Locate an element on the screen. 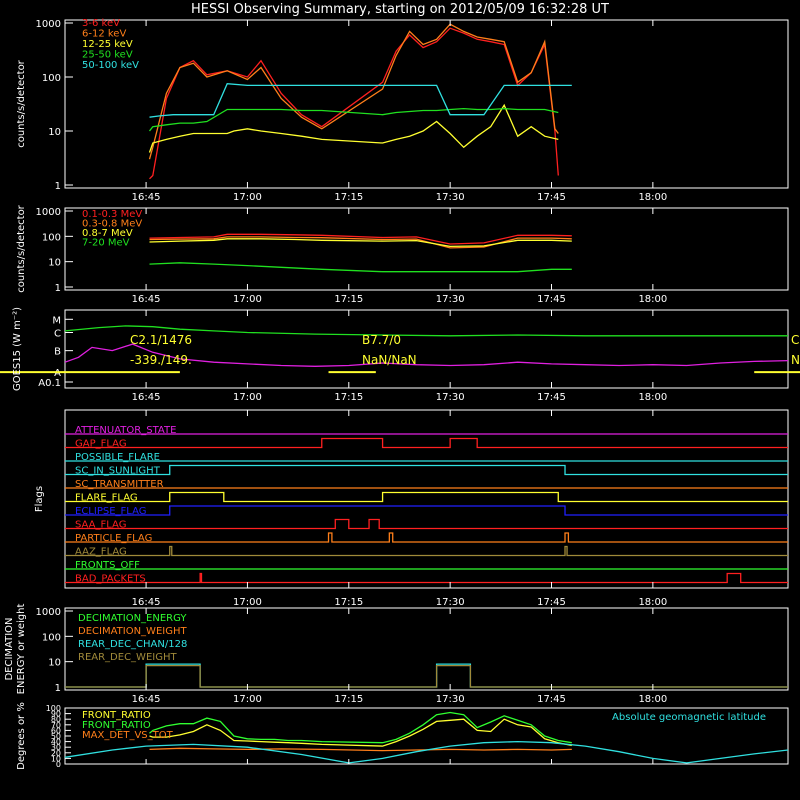 This screenshot has height=800, width=800. goes-annotation: -339./149. is located at coordinates (161, 360).